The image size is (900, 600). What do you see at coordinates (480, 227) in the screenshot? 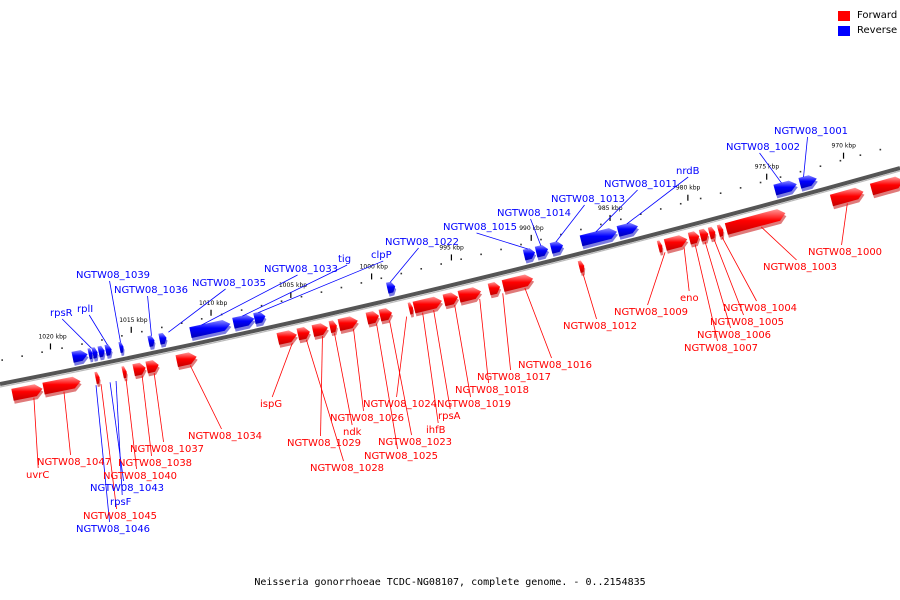
I see `gene-label-ngtw08-1015: NGTW08_1015` at bounding box center [480, 227].